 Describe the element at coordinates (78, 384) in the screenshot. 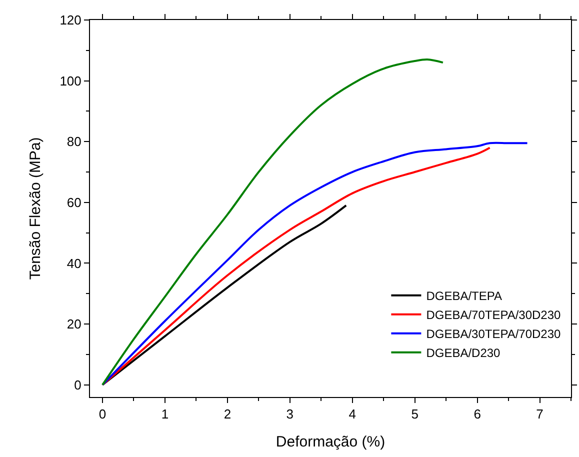

I see `y-tick-label: 0` at that location.